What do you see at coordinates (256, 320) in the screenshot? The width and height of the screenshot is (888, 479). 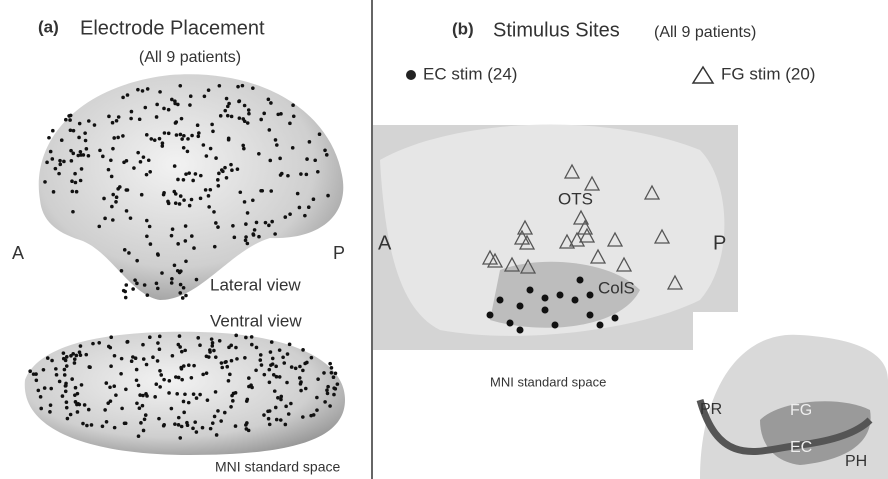 I see `view-label: Ventral view` at bounding box center [256, 320].